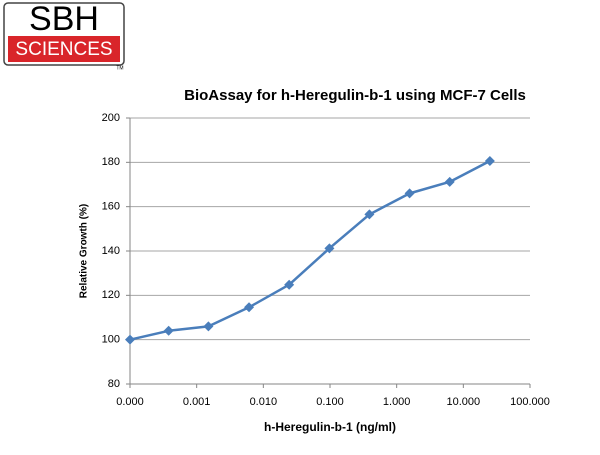 This screenshot has height=455, width=600. What do you see at coordinates (84, 251) in the screenshot?
I see `y-axis-title: Relative Growth (%)` at bounding box center [84, 251].